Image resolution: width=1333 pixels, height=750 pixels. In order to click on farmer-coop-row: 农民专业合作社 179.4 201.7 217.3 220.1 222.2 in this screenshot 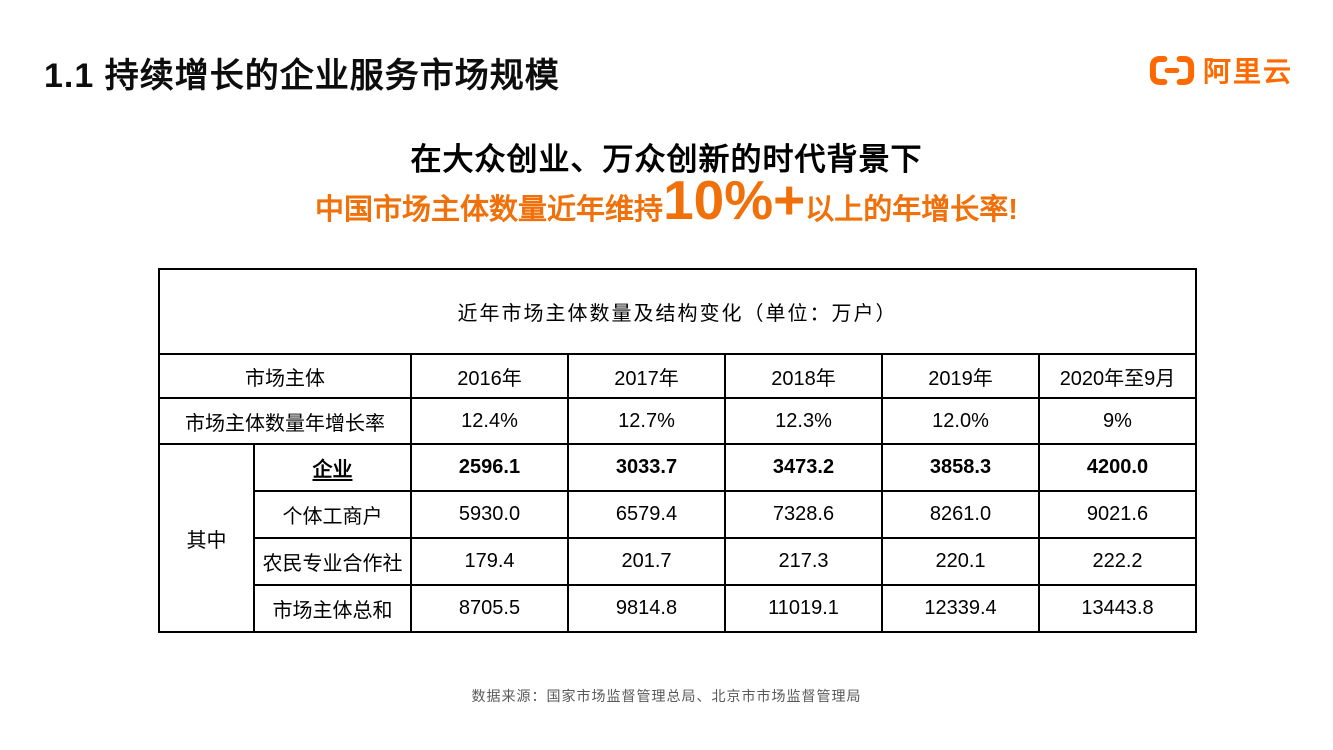, I will do `click(678, 561)`.